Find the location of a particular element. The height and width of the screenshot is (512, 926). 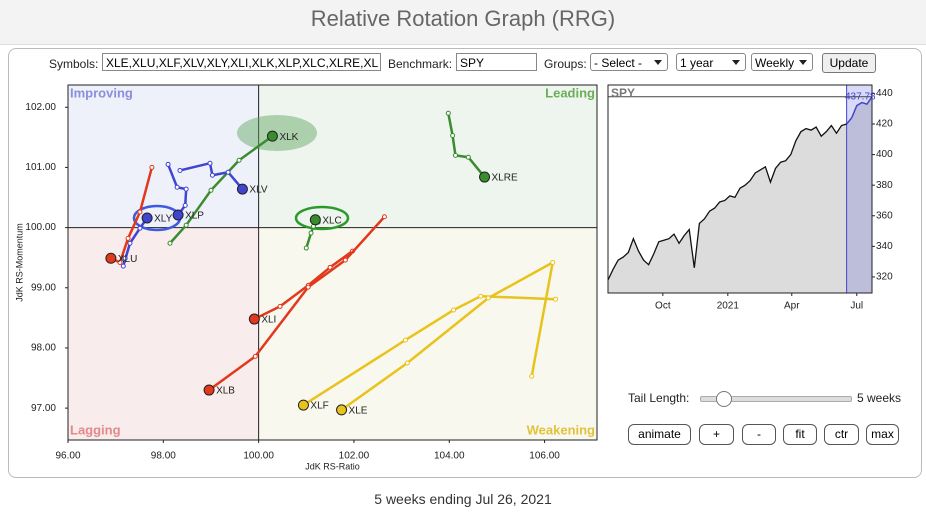

x-tick-label: 98.00 is located at coordinates (163, 456).